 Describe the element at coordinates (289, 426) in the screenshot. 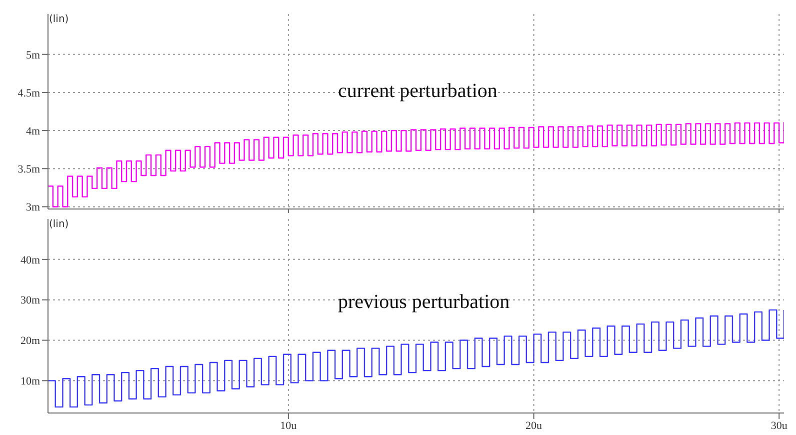

I see `x-tick-label: 10u` at that location.